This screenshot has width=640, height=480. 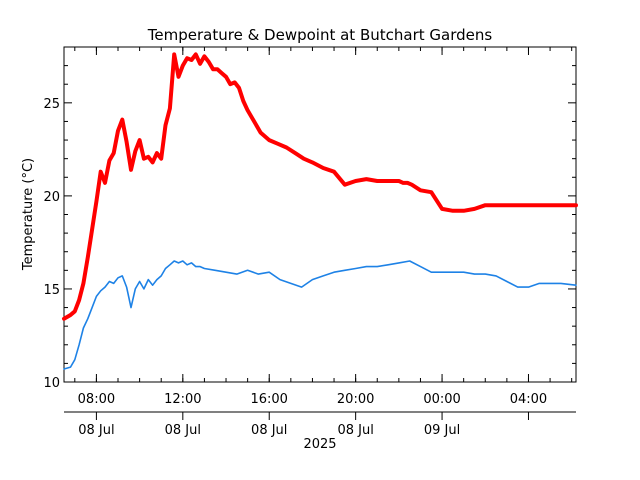 What do you see at coordinates (51, 383) in the screenshot?
I see `y-tick-label: 10` at bounding box center [51, 383].